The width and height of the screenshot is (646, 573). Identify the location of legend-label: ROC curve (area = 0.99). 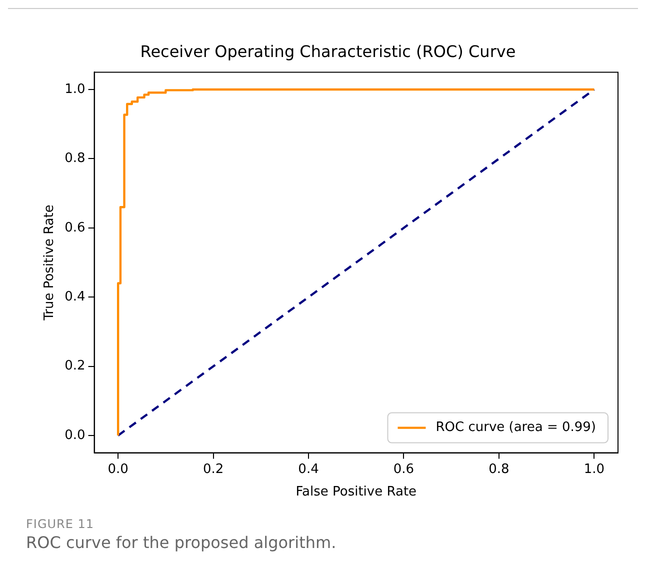
(516, 428).